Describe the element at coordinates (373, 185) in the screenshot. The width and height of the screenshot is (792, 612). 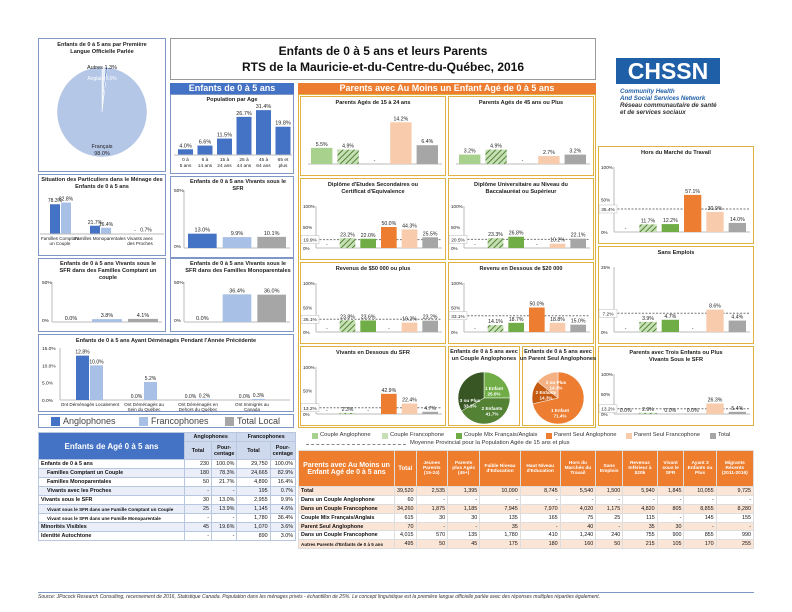
I see `pdipsec-title: Diplôme d'Etudes Secondaires ou` at that location.